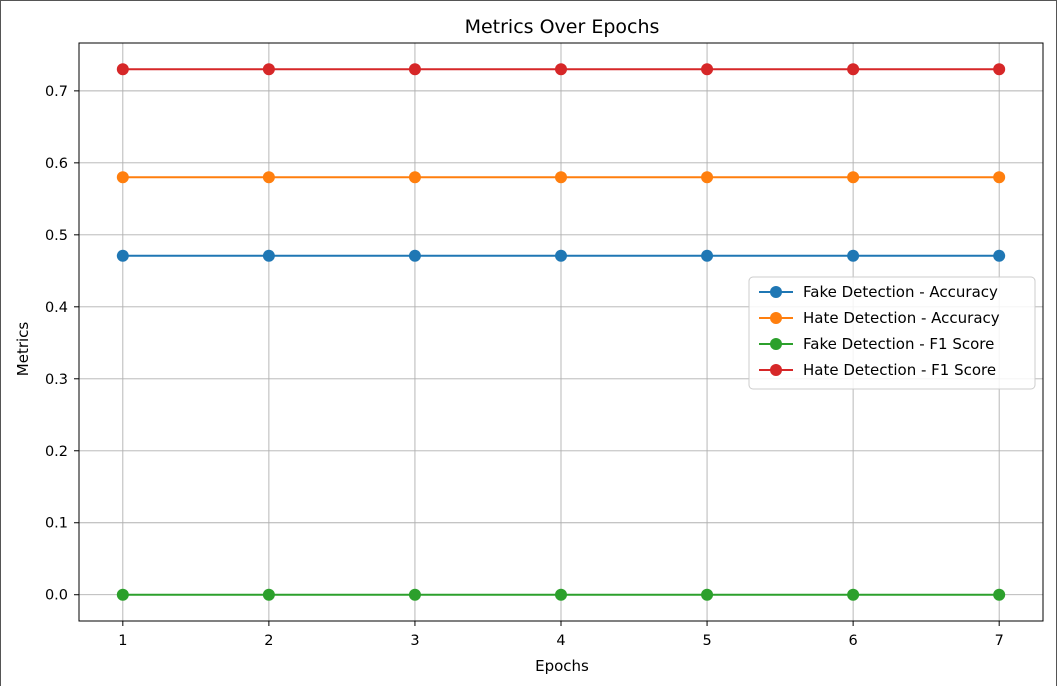 Image resolution: width=1057 pixels, height=686 pixels. I want to click on legend-label: Hate Detection - Accuracy, so click(901, 318).